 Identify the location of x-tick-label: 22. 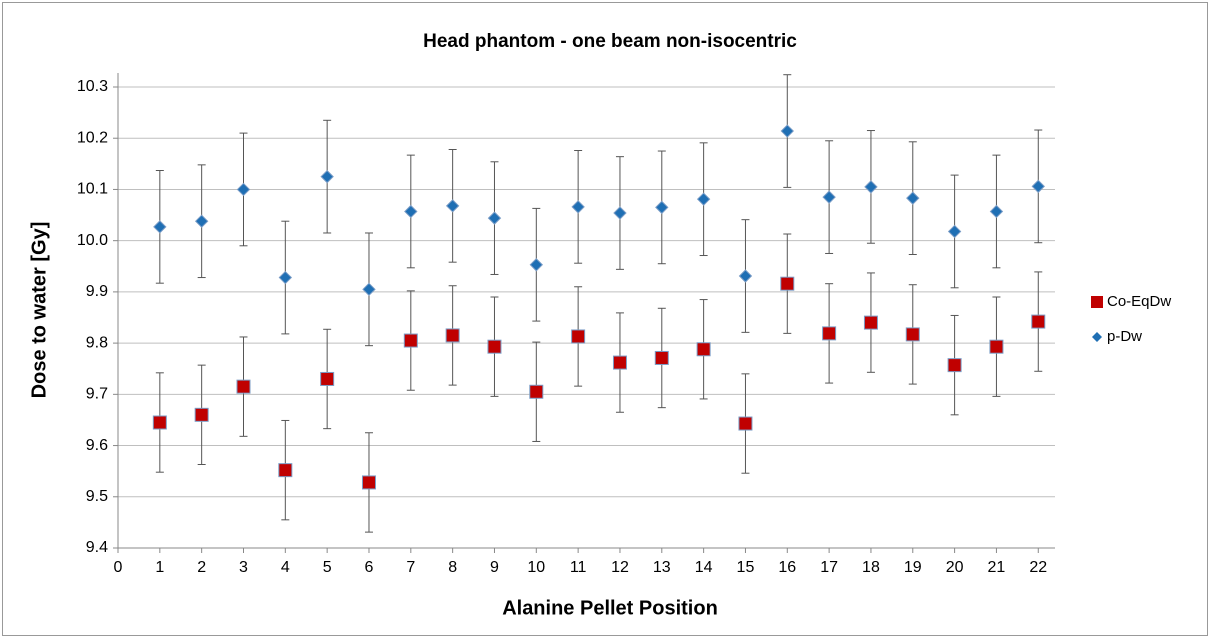
(1038, 567).